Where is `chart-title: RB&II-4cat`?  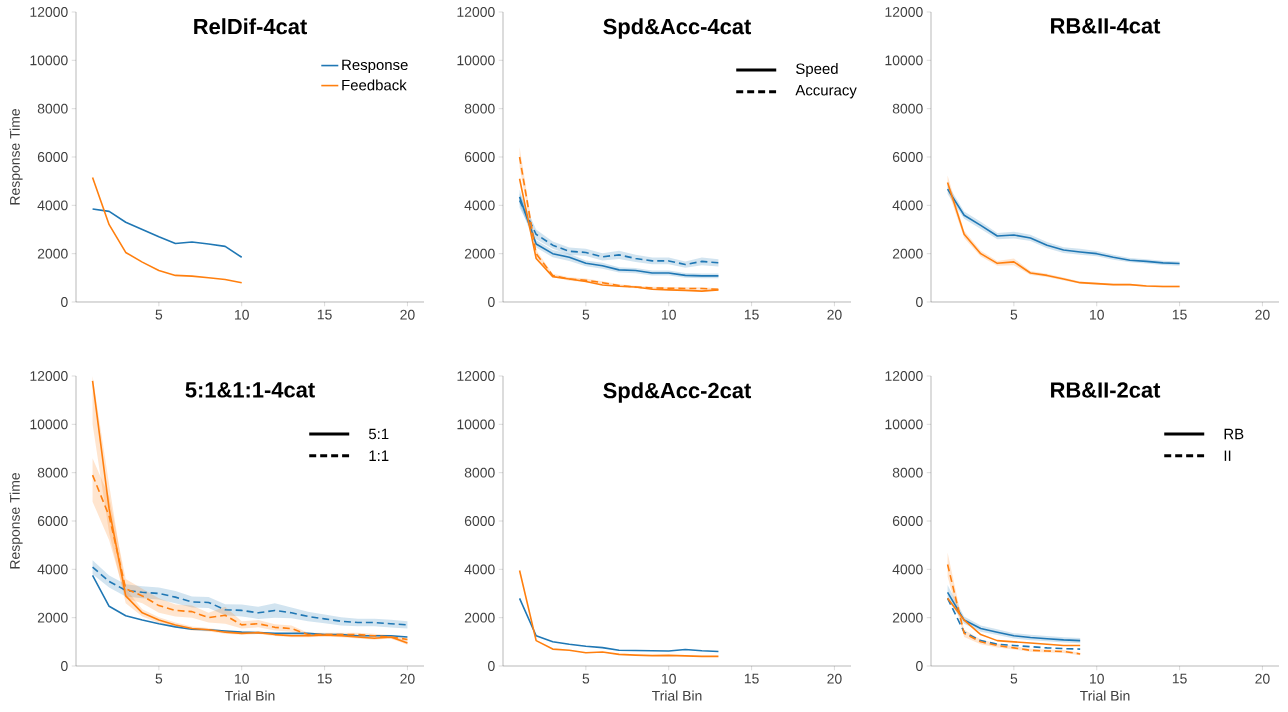
chart-title: RB&II-4cat is located at coordinates (1106, 26).